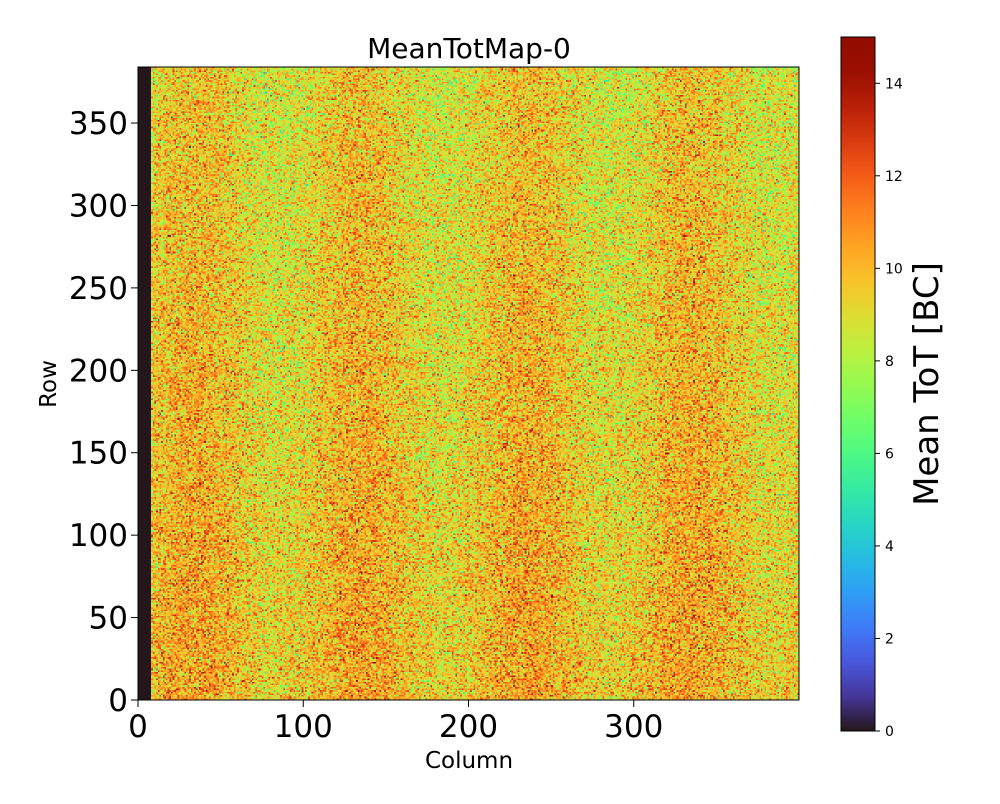 The image size is (1000, 804). Describe the element at coordinates (889, 362) in the screenshot. I see `colorbar-tick-label: 8` at that location.